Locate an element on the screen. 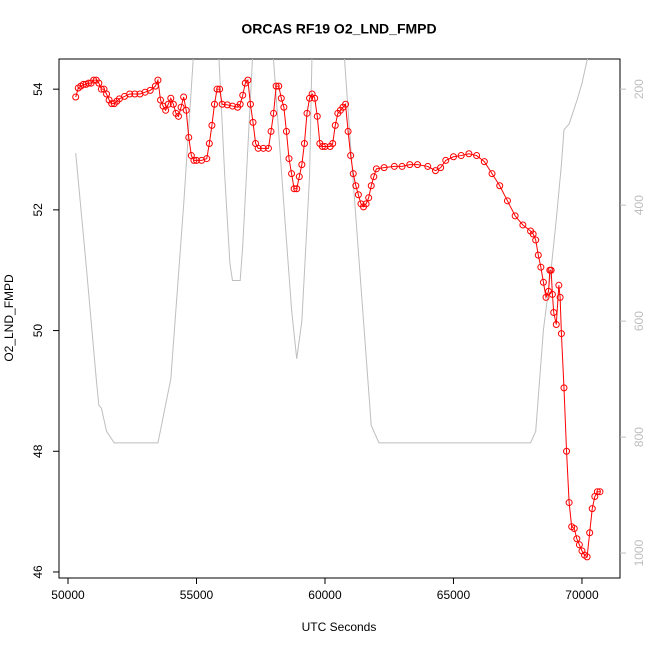 The width and height of the screenshot is (650, 655). x-tick-label: 55000 is located at coordinates (197, 595).